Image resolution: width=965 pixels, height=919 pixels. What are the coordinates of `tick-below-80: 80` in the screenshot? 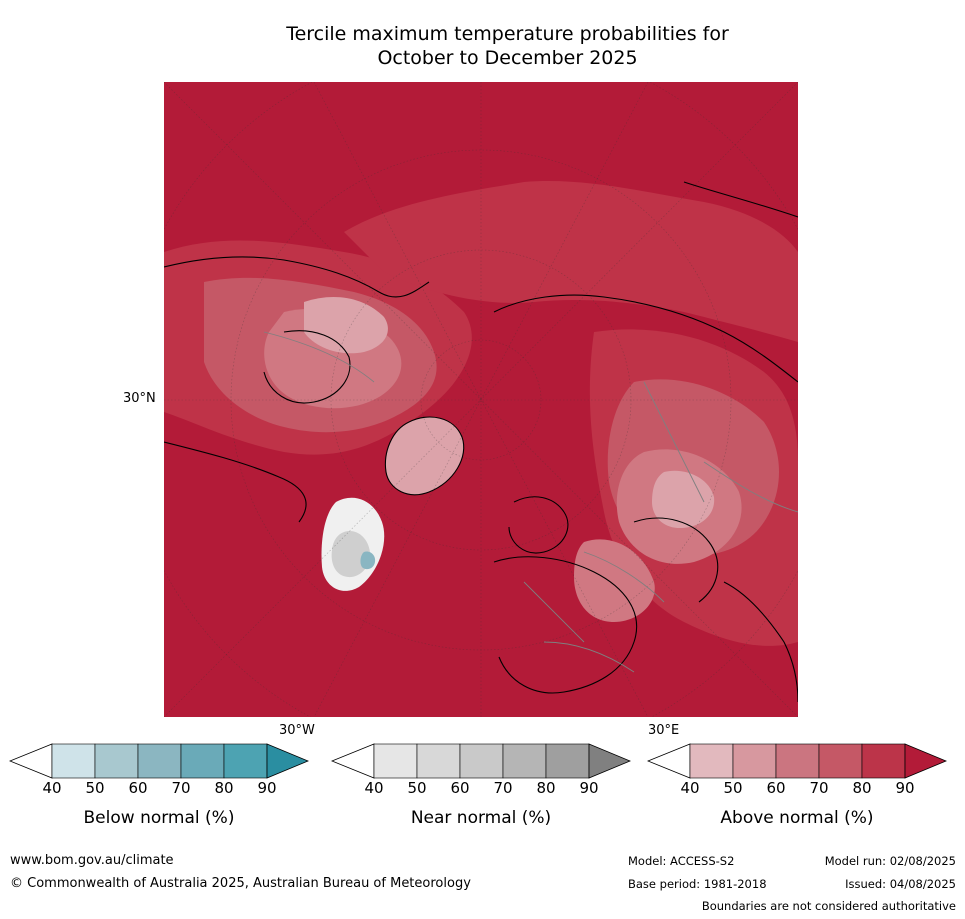 It's located at (224, 788).